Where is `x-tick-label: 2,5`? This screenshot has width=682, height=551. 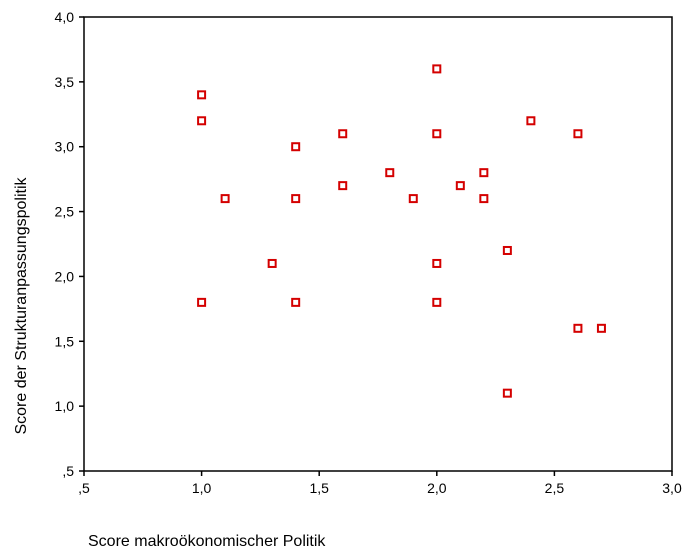
x-tick-label: 2,5 is located at coordinates (555, 488).